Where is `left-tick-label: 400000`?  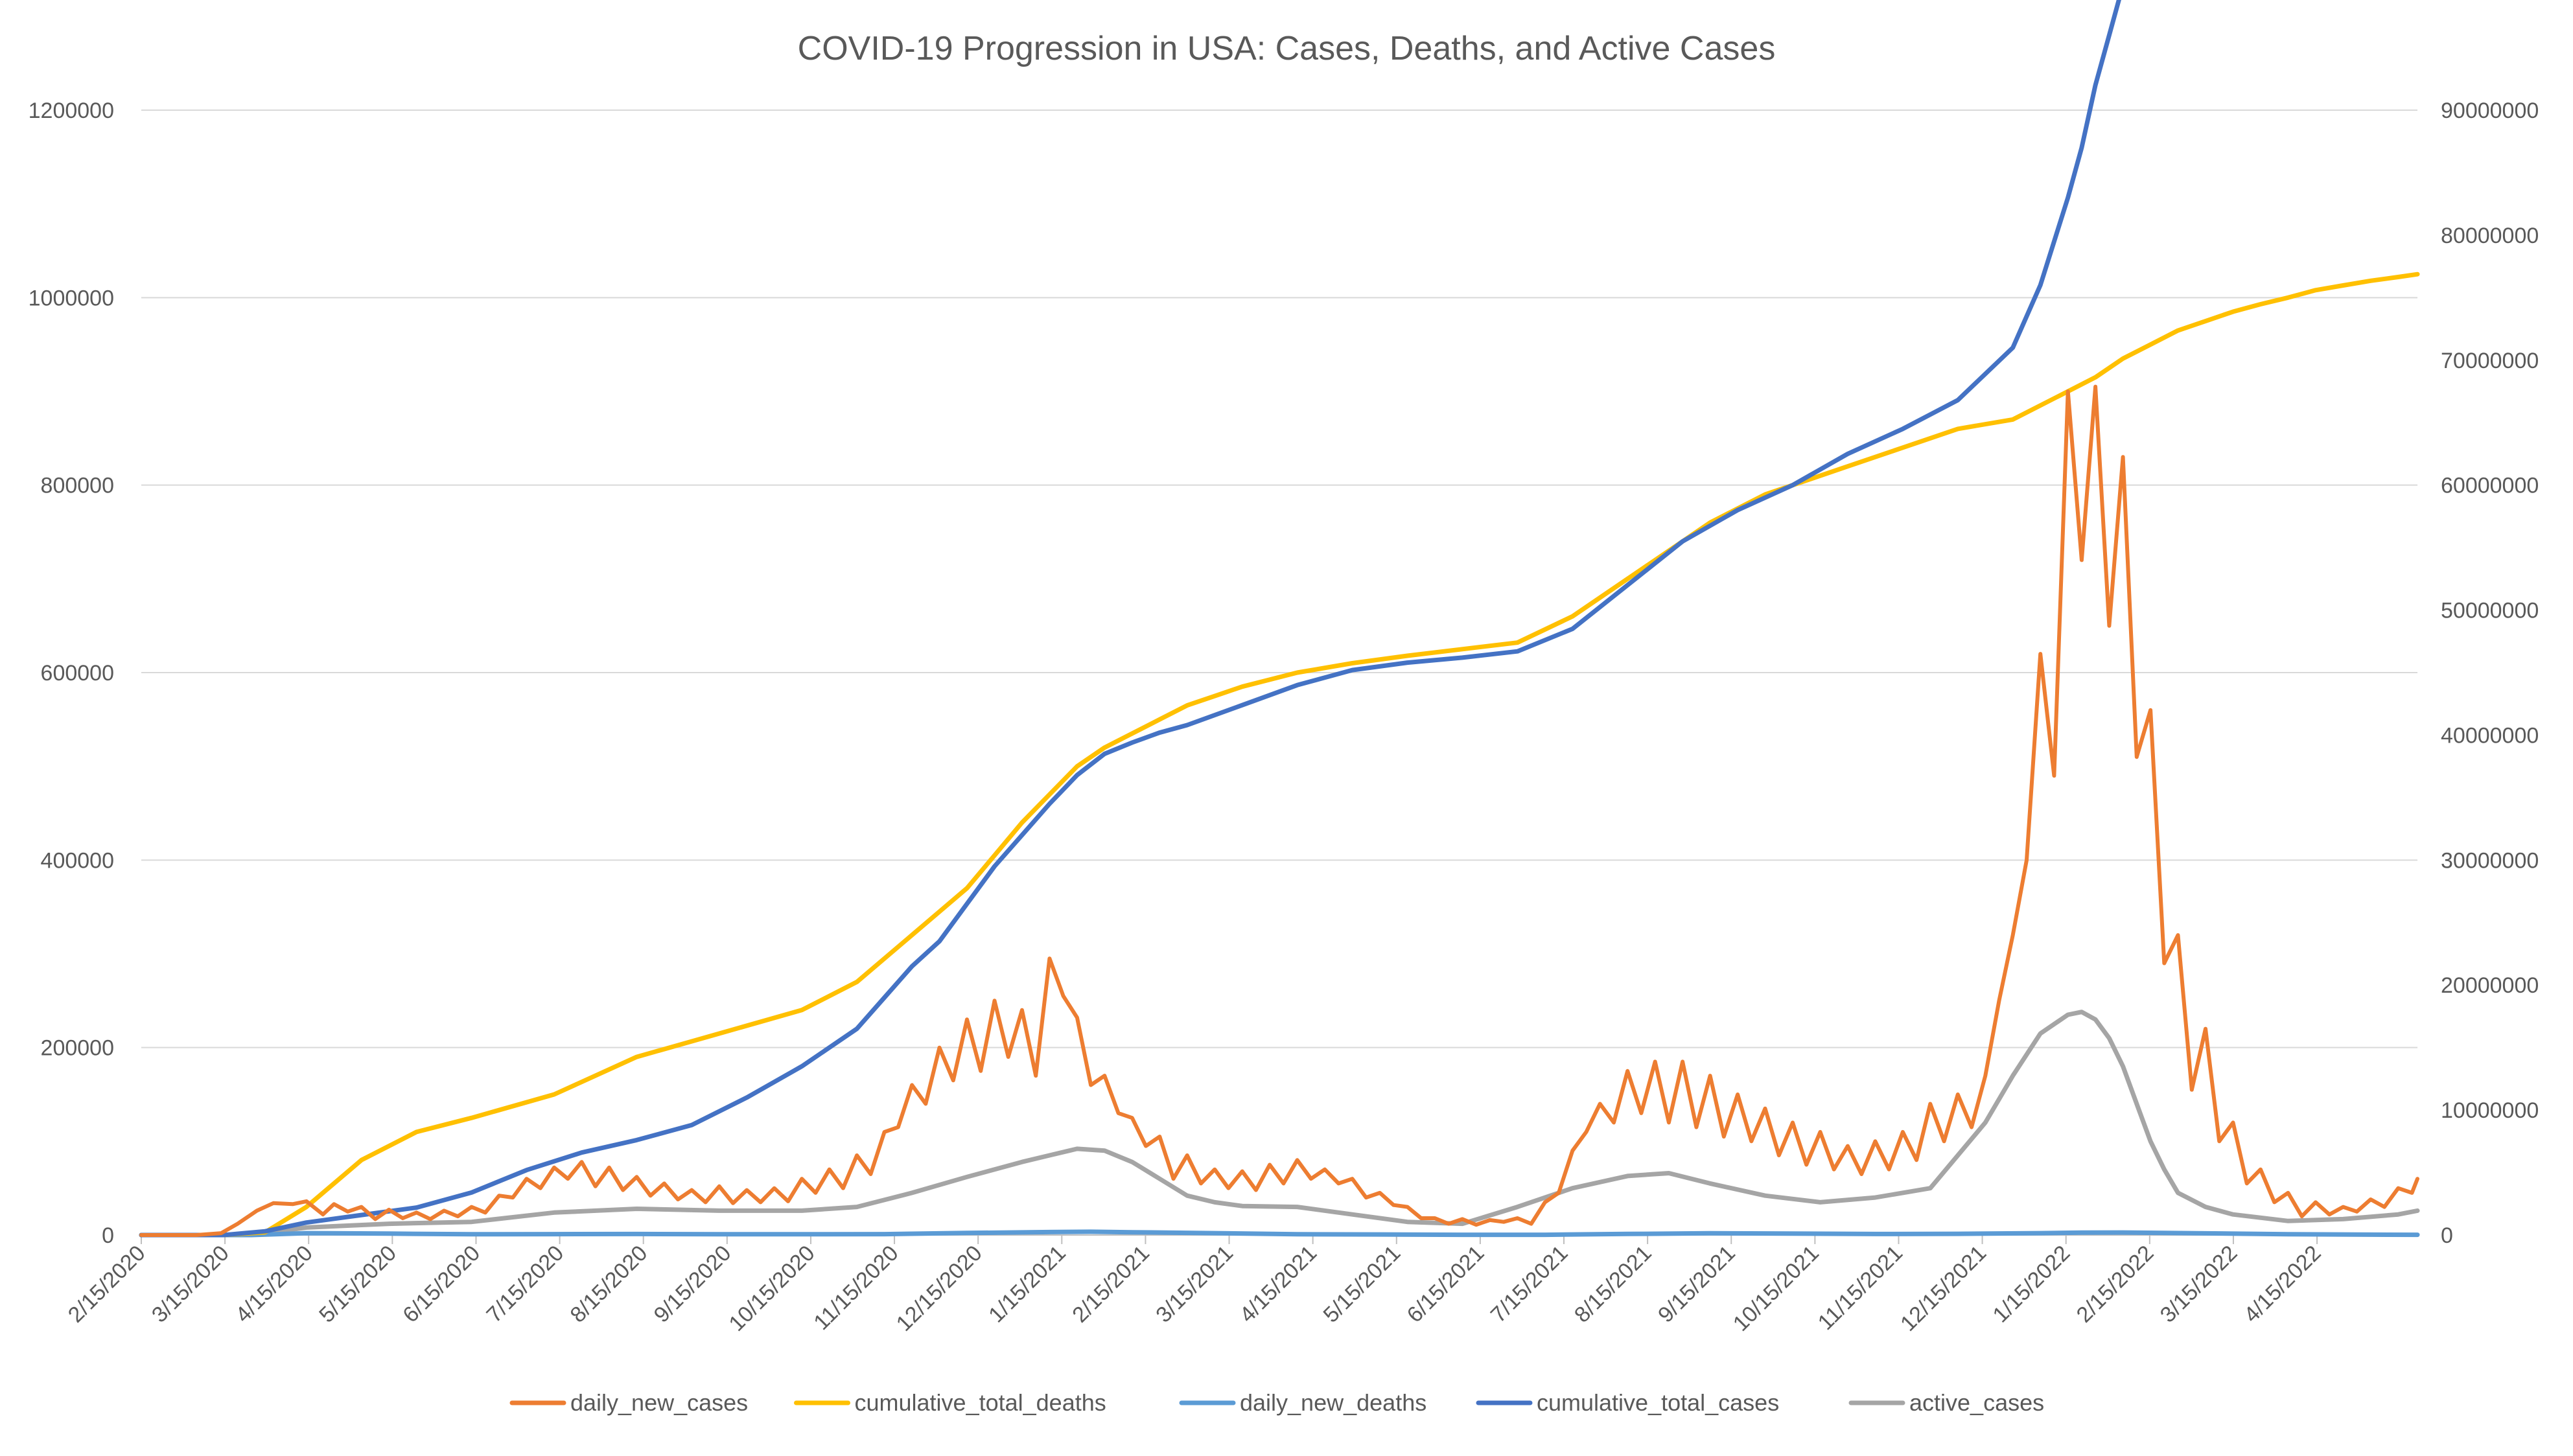
left-tick-label: 400000 is located at coordinates (77, 860).